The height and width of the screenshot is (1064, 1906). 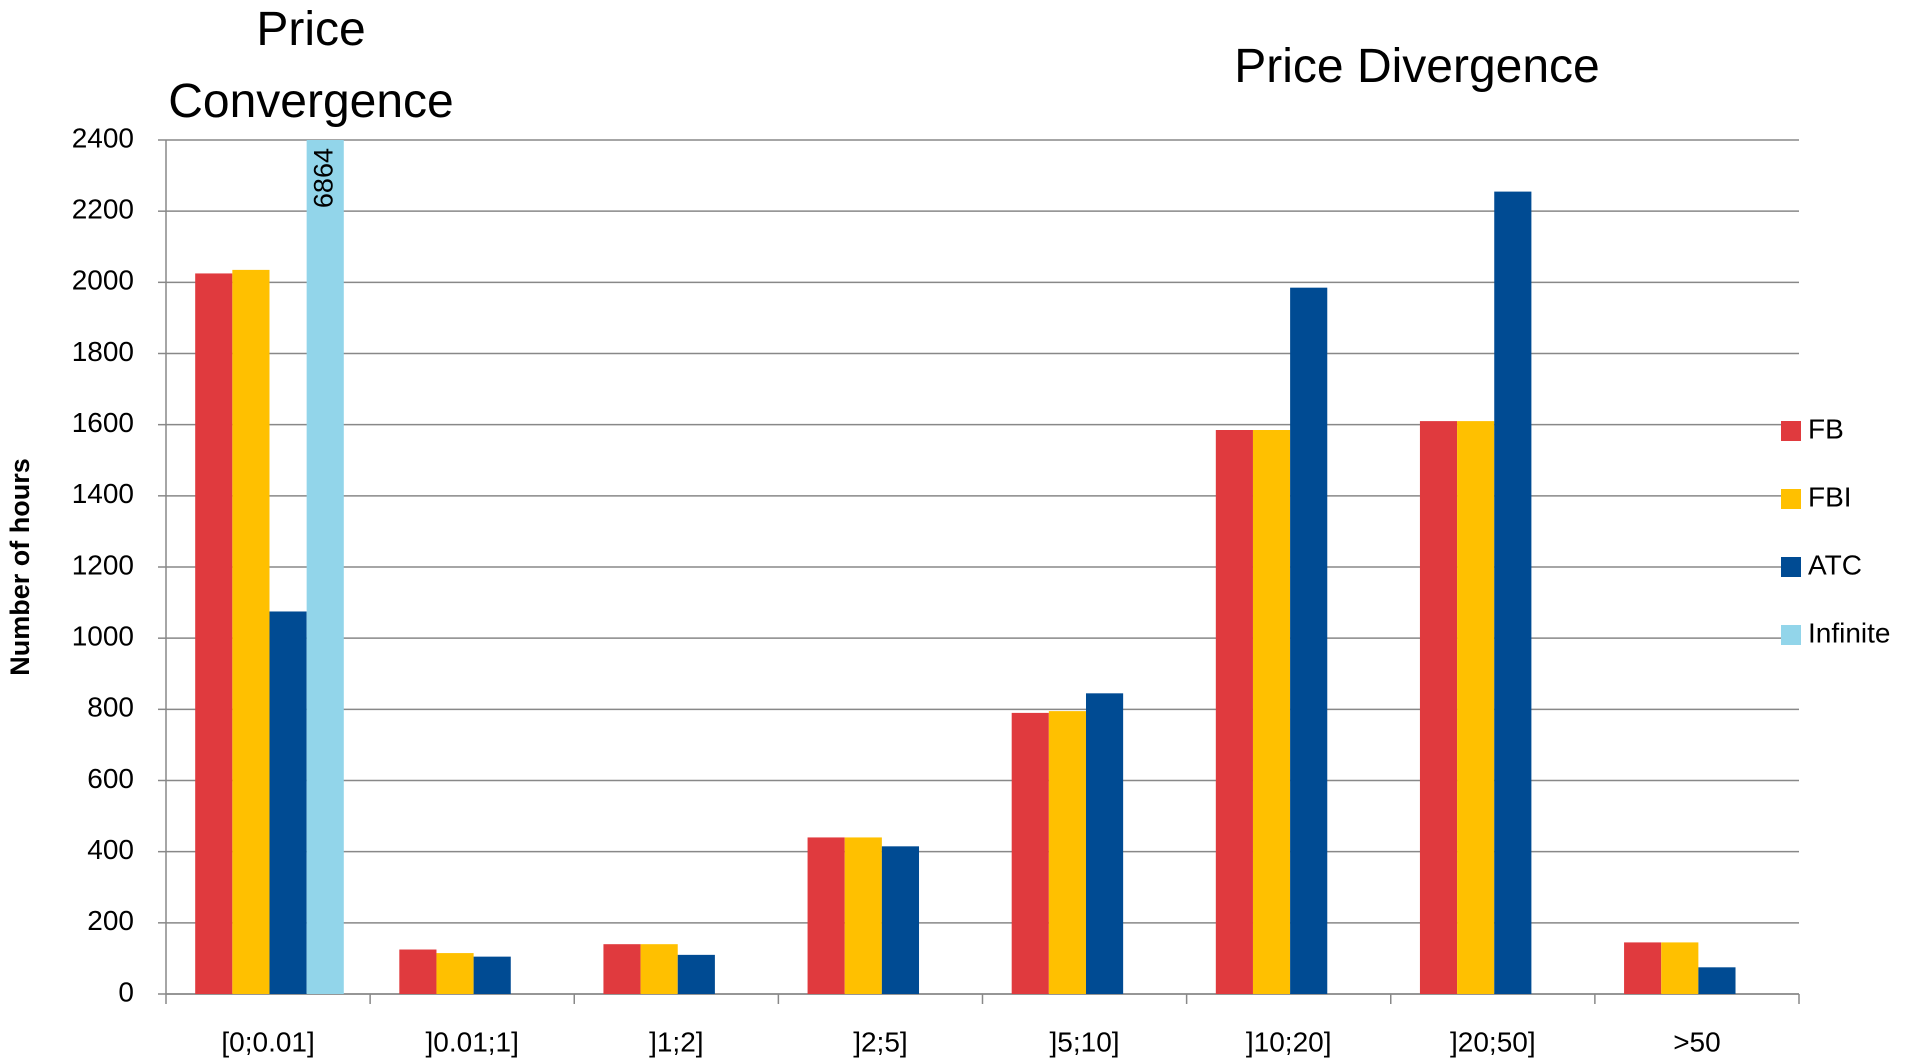 I want to click on legend-label: FBI, so click(x=1830, y=496).